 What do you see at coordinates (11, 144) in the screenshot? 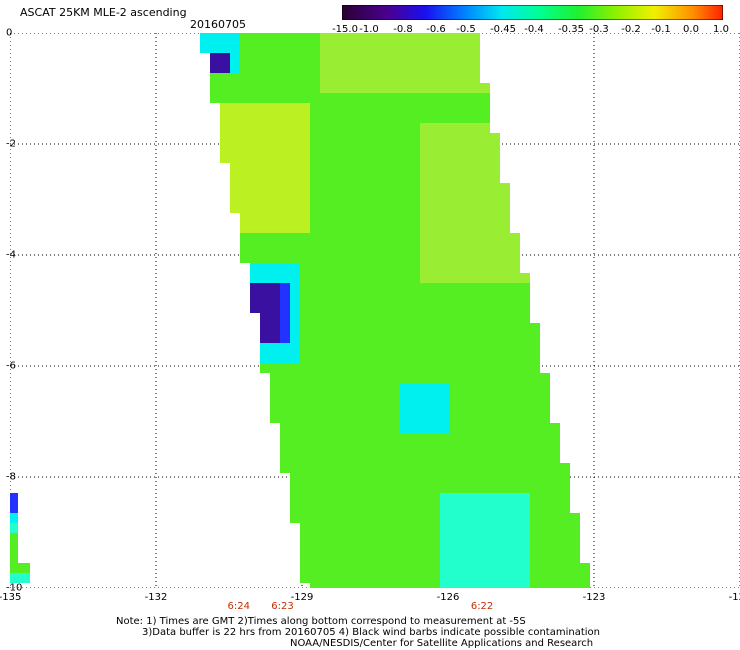
I see `y-tick-label: -2` at bounding box center [11, 144].